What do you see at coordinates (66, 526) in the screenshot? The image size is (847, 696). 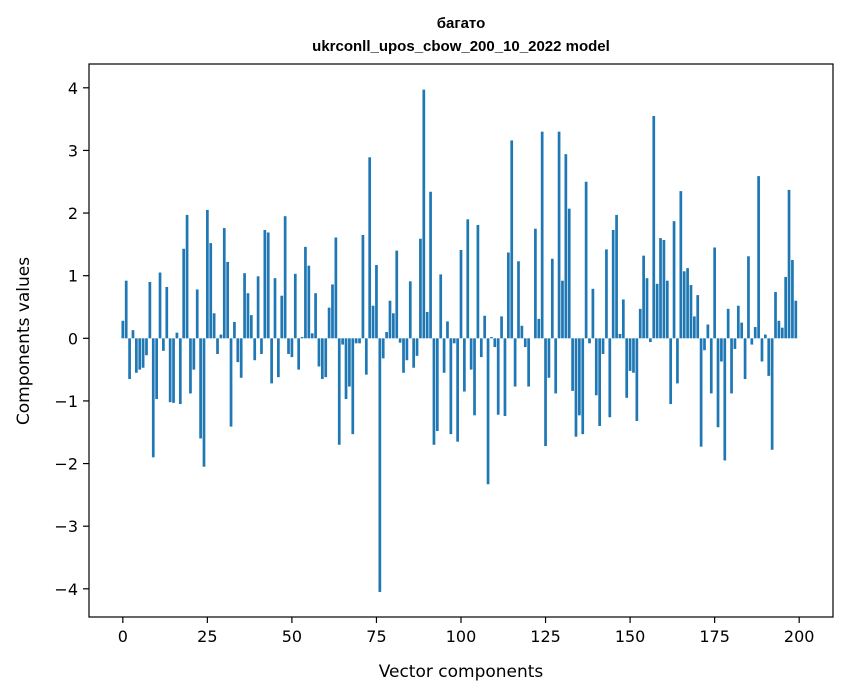 I see `y-tick-label: −3` at bounding box center [66, 526].